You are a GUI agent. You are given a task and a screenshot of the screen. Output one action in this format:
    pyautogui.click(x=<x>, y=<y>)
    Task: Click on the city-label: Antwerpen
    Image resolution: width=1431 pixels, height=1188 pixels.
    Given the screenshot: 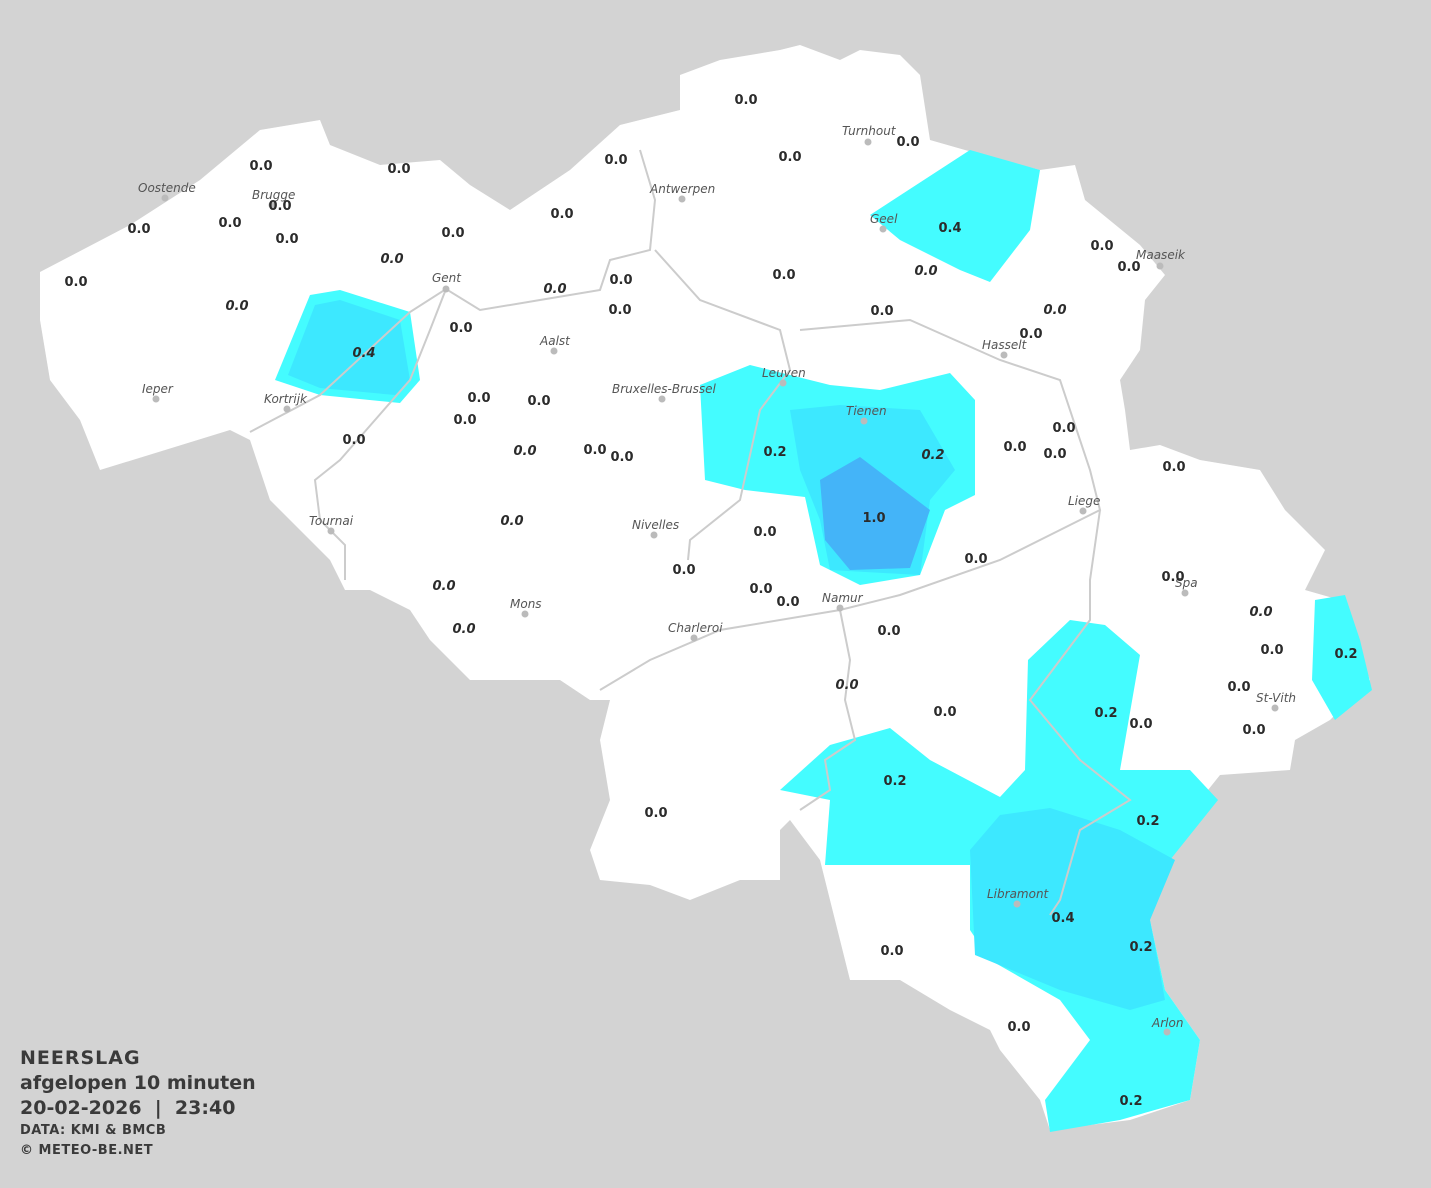 What is the action you would take?
    pyautogui.click(x=682, y=189)
    